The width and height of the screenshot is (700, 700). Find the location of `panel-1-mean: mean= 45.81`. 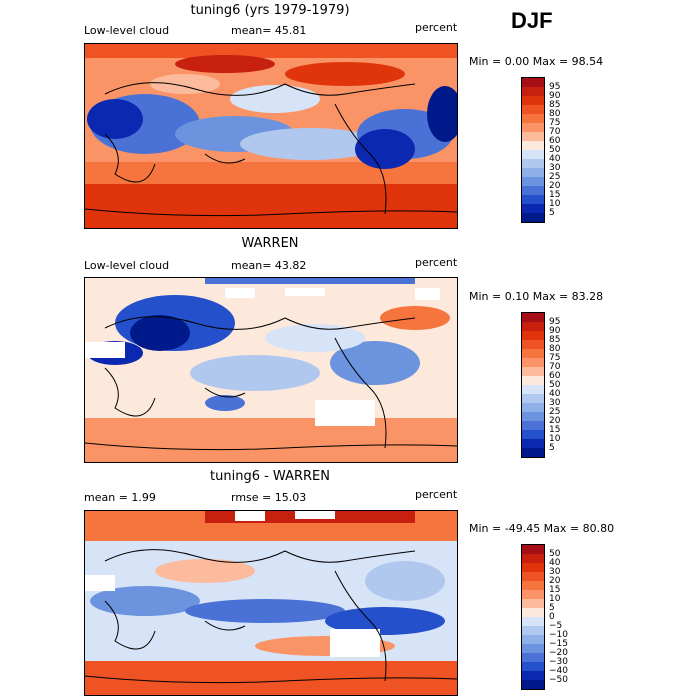

panel-1-mean: mean= 45.81 is located at coordinates (269, 30).